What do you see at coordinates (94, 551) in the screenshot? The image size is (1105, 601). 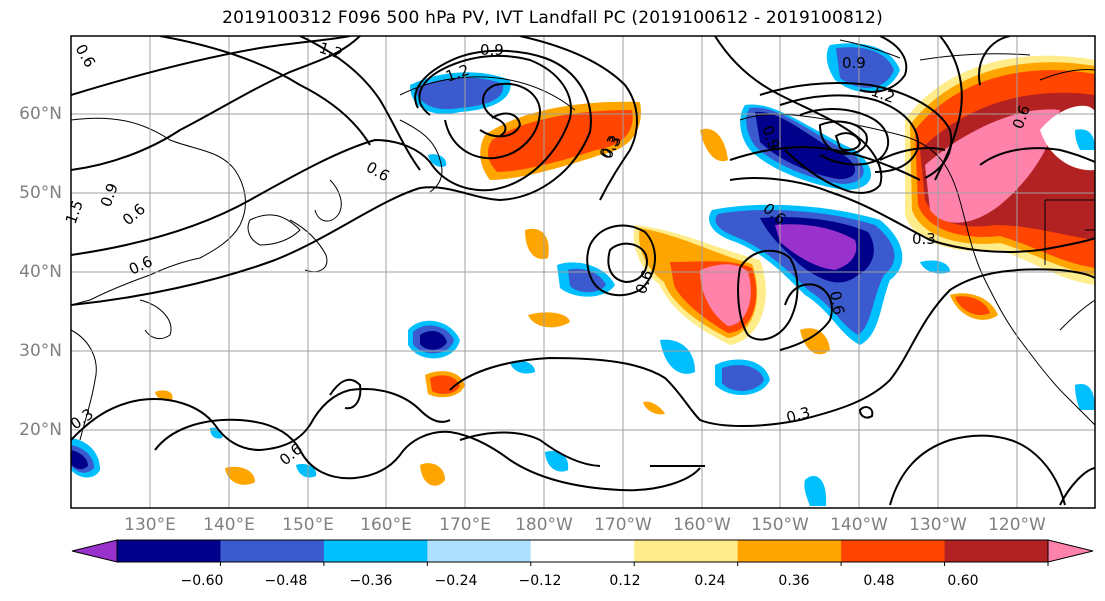 I see `colorbar-extend-low` at bounding box center [94, 551].